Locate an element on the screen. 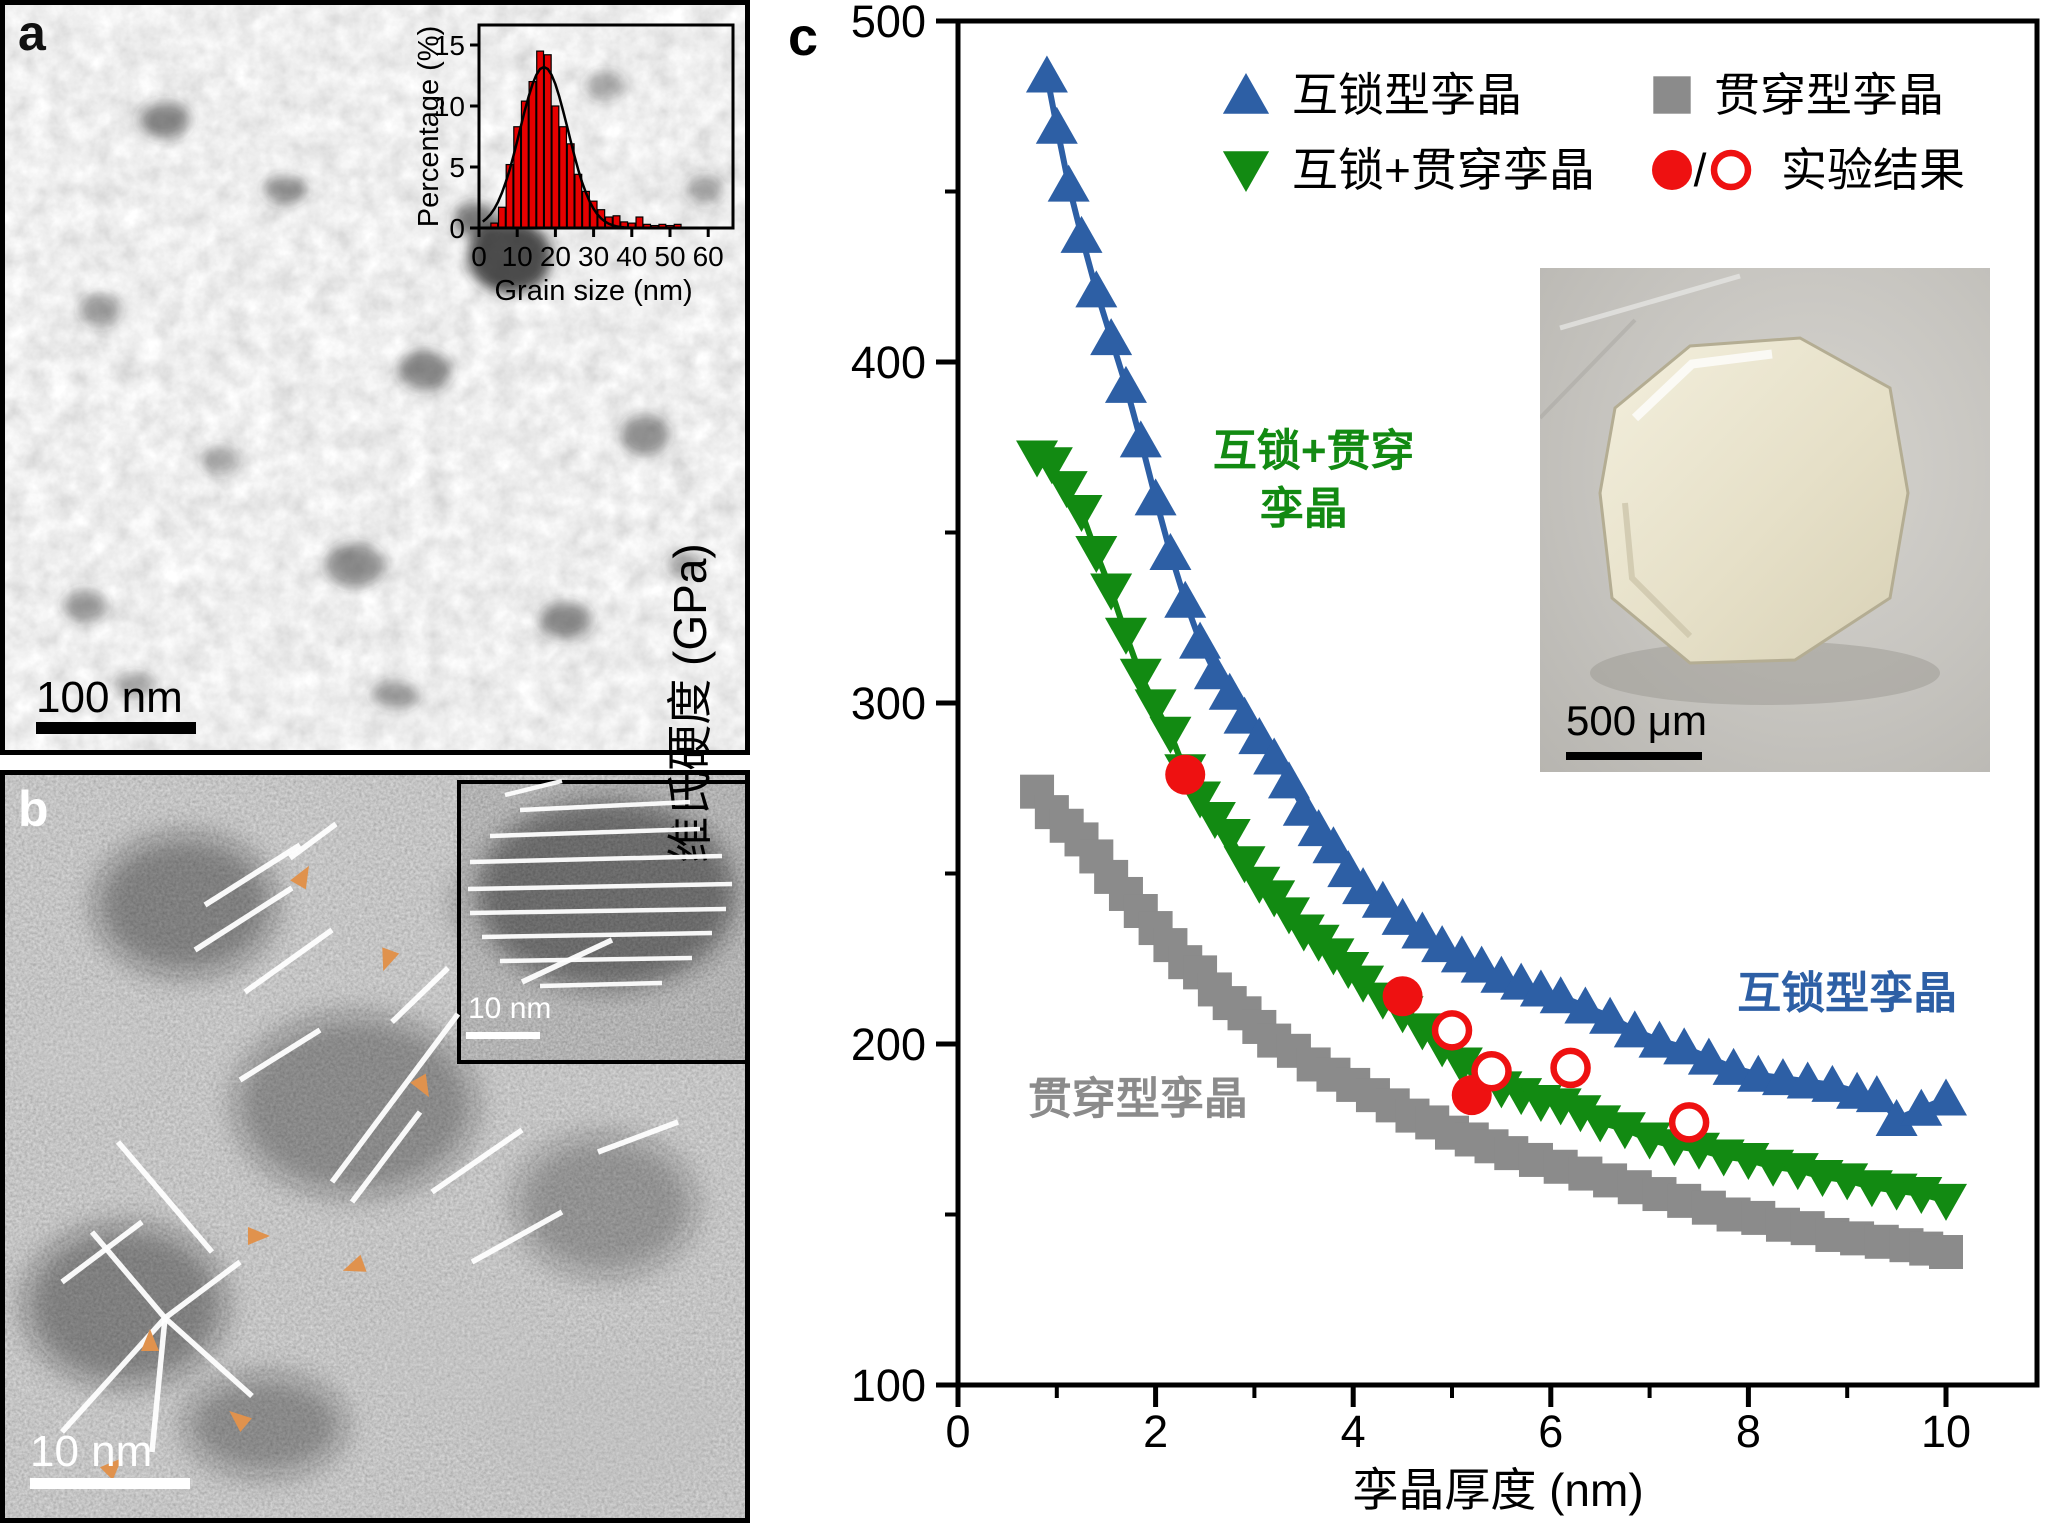  panel-a-label: a is located at coordinates (32, 33).